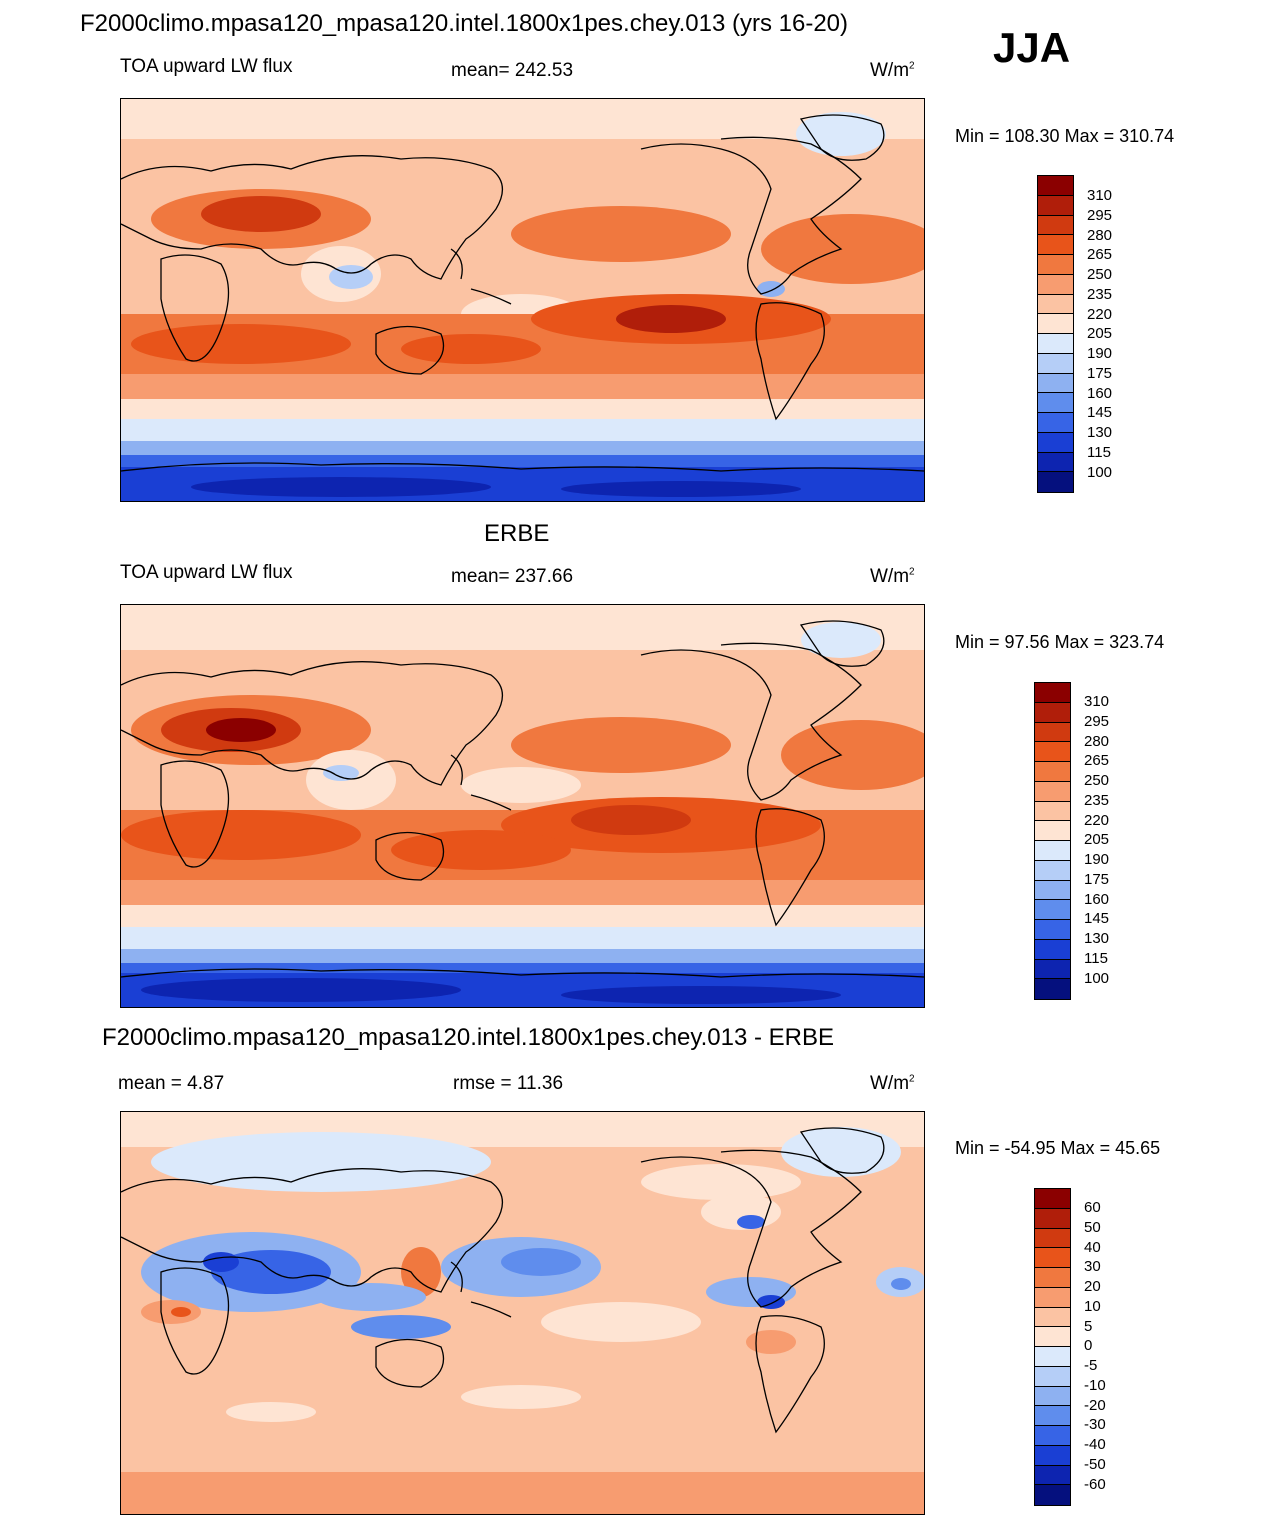 Image resolution: width=1285 pixels, height=1519 pixels. Describe the element at coordinates (1032, 47) in the screenshot. I see `season-label: JJA` at that location.